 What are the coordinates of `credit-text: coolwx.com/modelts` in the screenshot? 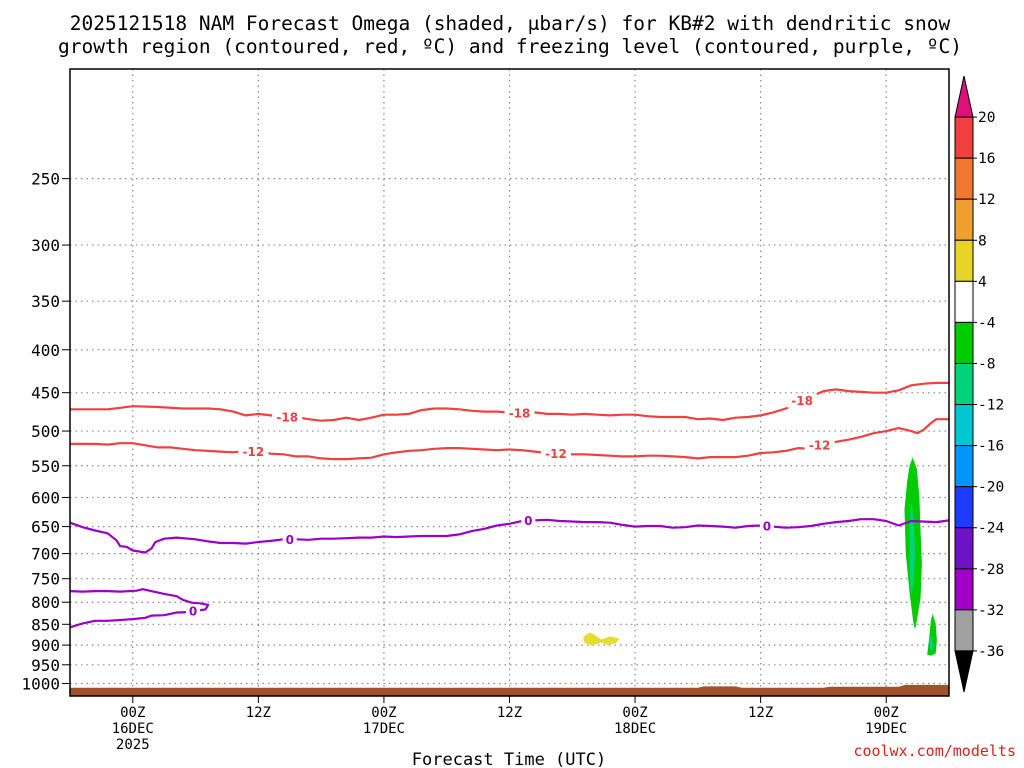 It's located at (934, 751).